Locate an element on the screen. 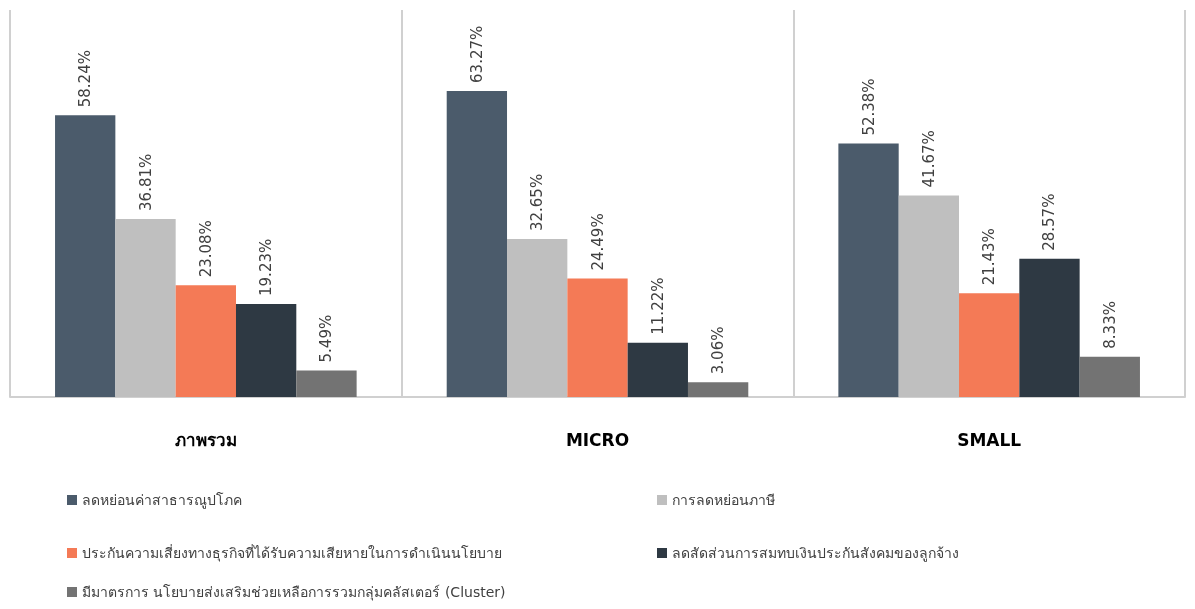  data-label: 8.33% is located at coordinates (1109, 325).